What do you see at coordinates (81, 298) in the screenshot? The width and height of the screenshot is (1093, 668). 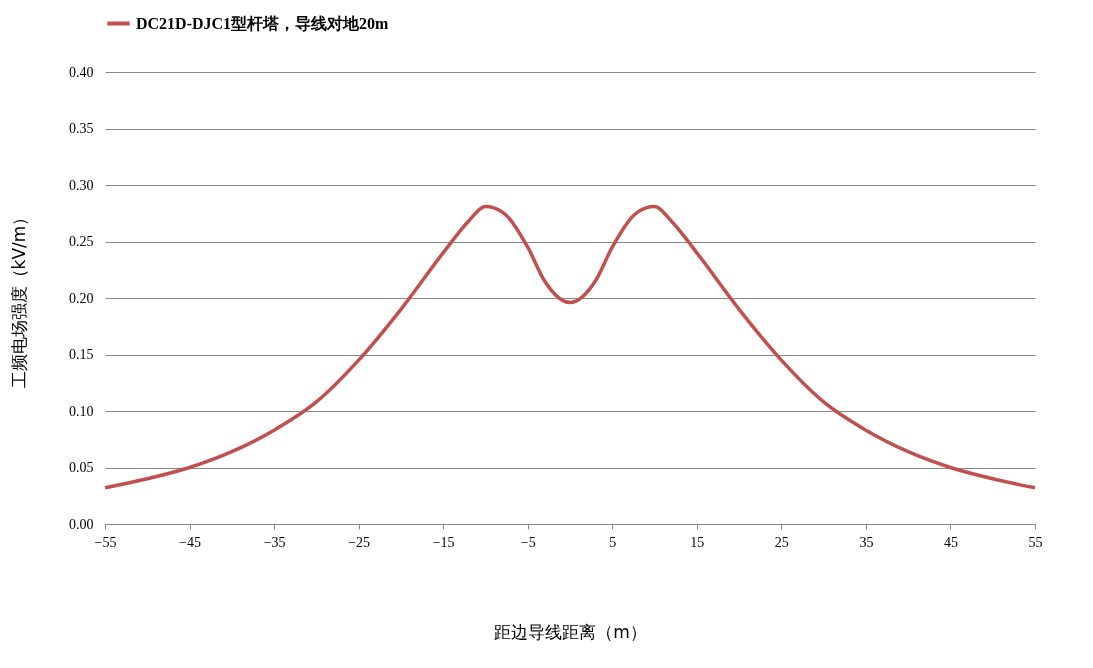 I see `y-tick-label: 0.20` at bounding box center [81, 298].